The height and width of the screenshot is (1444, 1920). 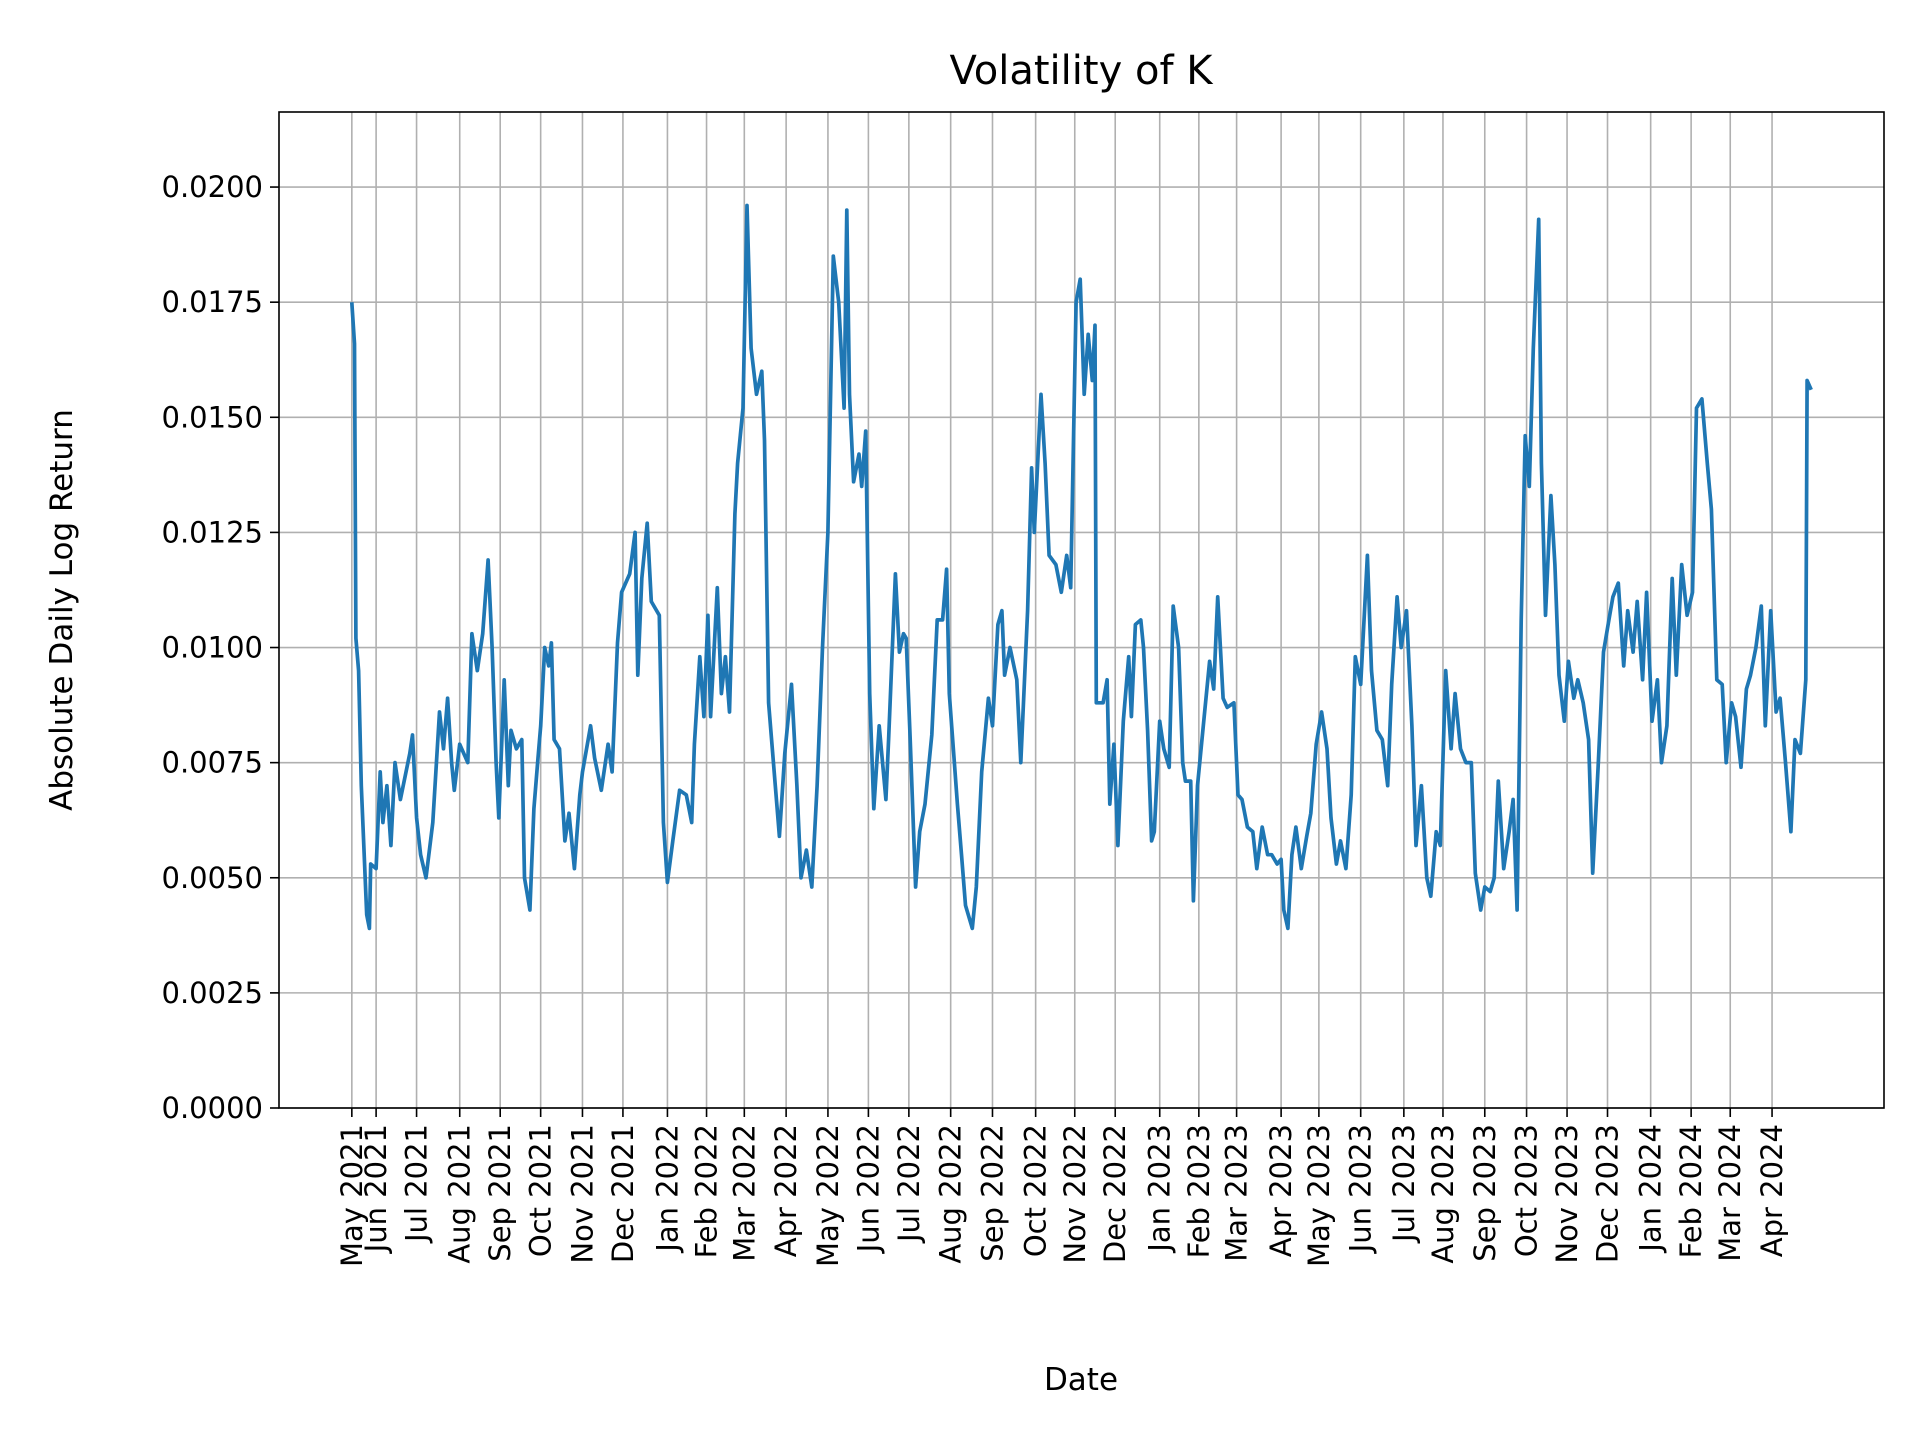 I want to click on x-tick-label: Feb 2023, so click(x=1199, y=1191).